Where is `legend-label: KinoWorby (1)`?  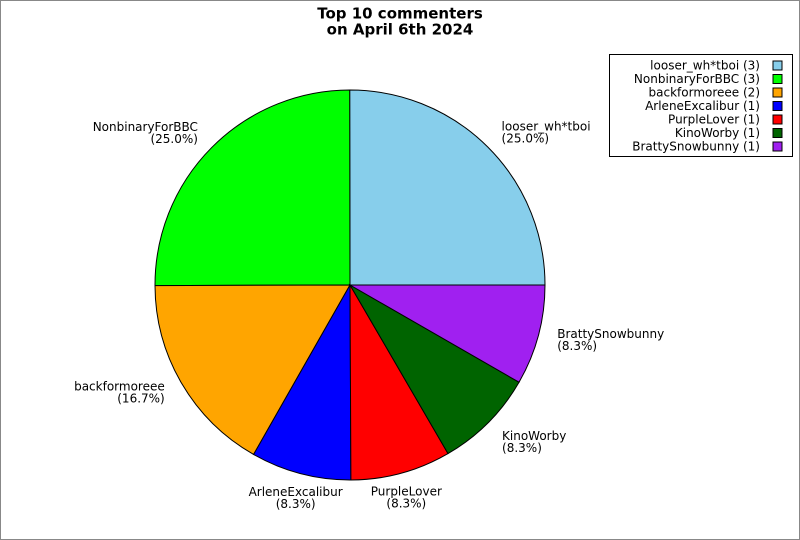
legend-label: KinoWorby (1) is located at coordinates (717, 133).